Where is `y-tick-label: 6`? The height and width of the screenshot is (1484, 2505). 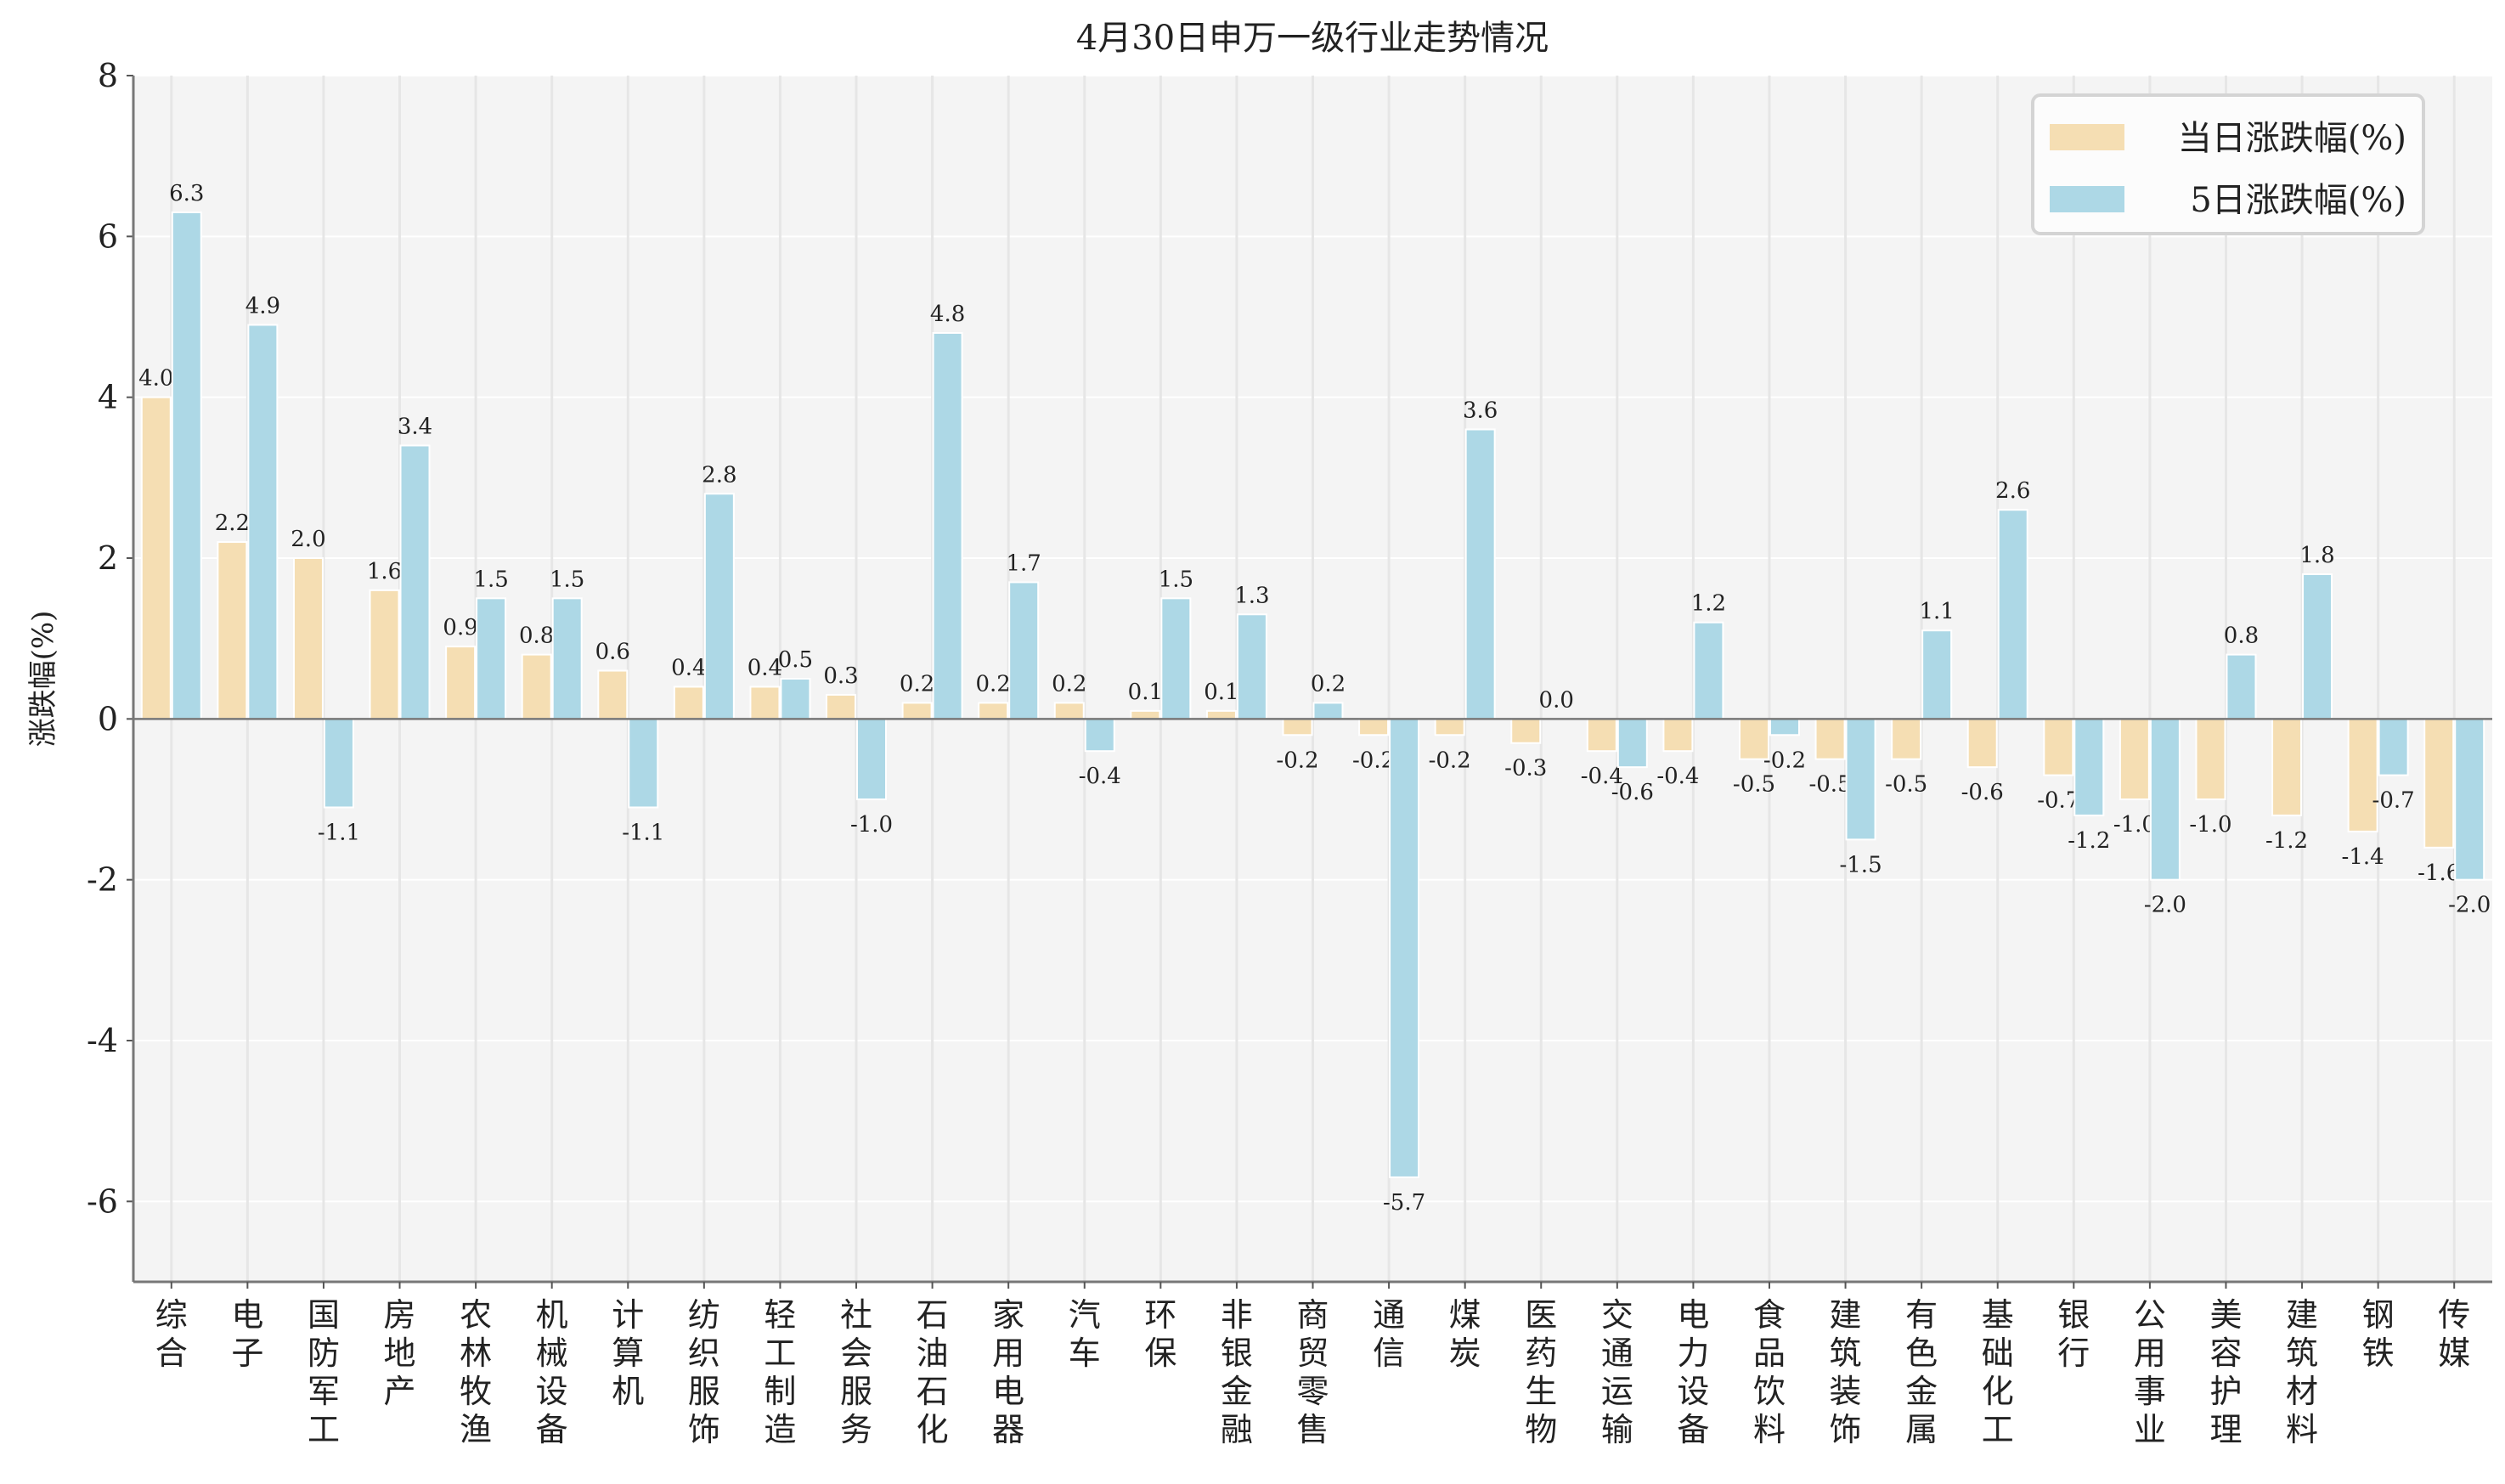 y-tick-label: 6 is located at coordinates (108, 236).